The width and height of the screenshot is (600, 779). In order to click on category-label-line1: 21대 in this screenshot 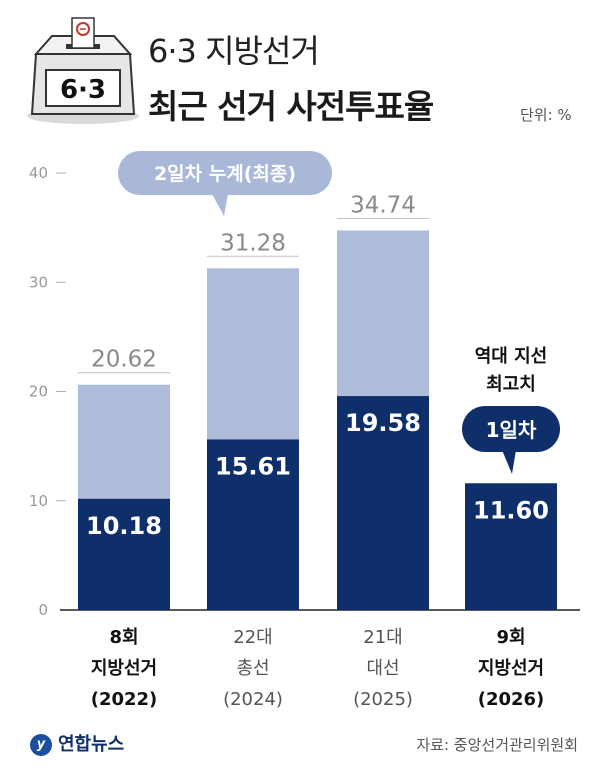, I will do `click(382, 637)`.